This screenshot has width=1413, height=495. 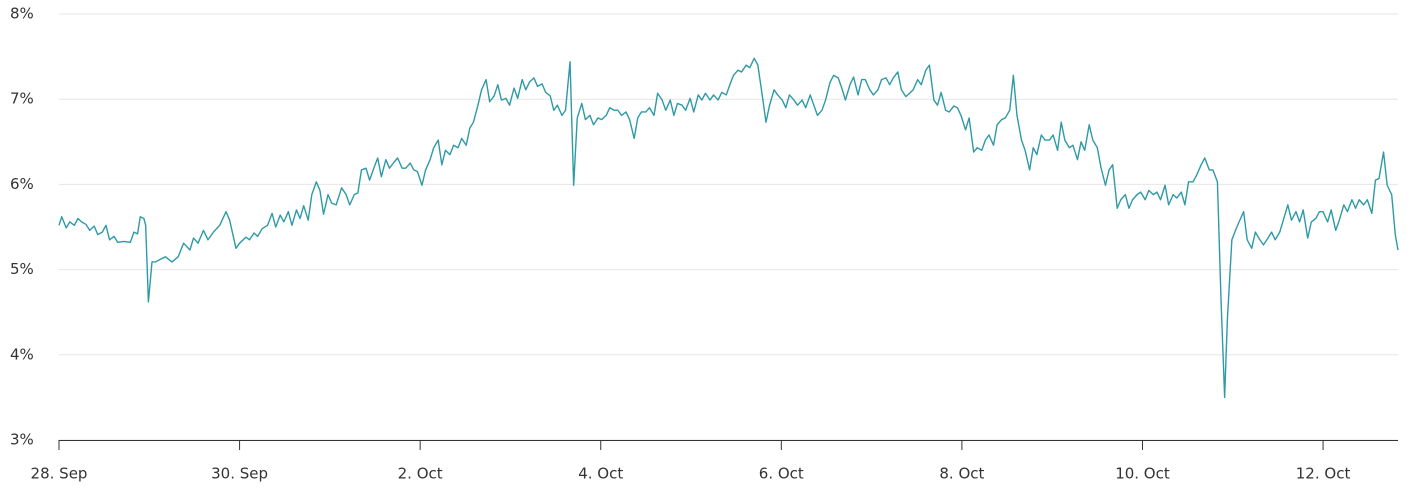 I want to click on y-tick-label: 4%, so click(x=22, y=354).